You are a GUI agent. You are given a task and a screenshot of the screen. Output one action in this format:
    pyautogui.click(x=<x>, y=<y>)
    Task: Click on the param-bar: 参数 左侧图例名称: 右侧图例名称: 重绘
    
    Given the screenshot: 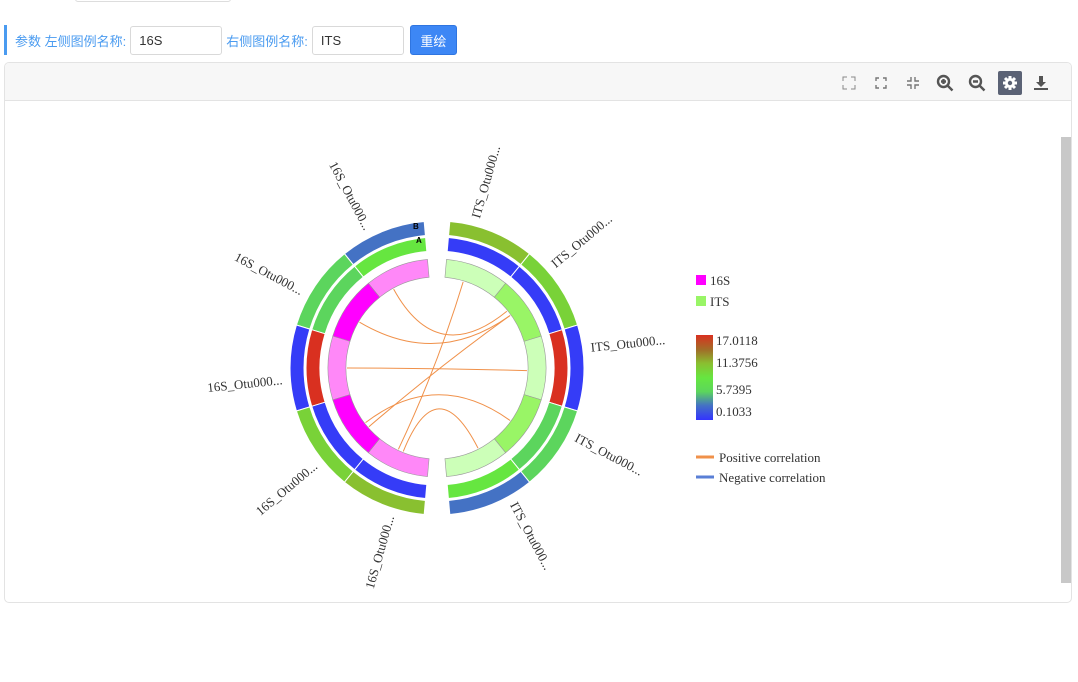 What is the action you would take?
    pyautogui.click(x=230, y=40)
    